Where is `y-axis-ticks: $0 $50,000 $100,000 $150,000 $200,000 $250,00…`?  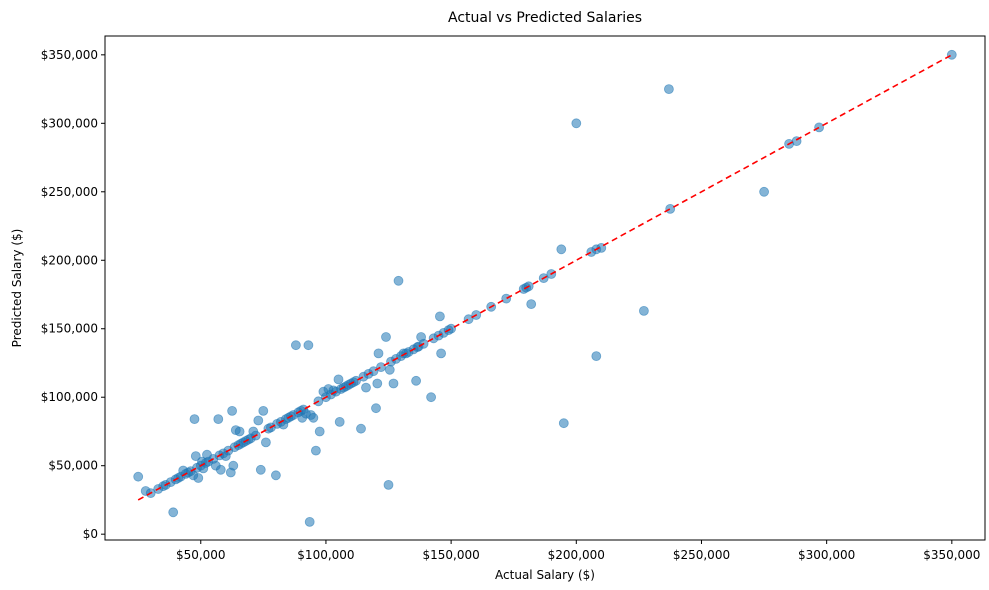 y-axis-ticks: $0 $50,000 $100,000 $150,000 $200,000 $250,00… is located at coordinates (73, 294).